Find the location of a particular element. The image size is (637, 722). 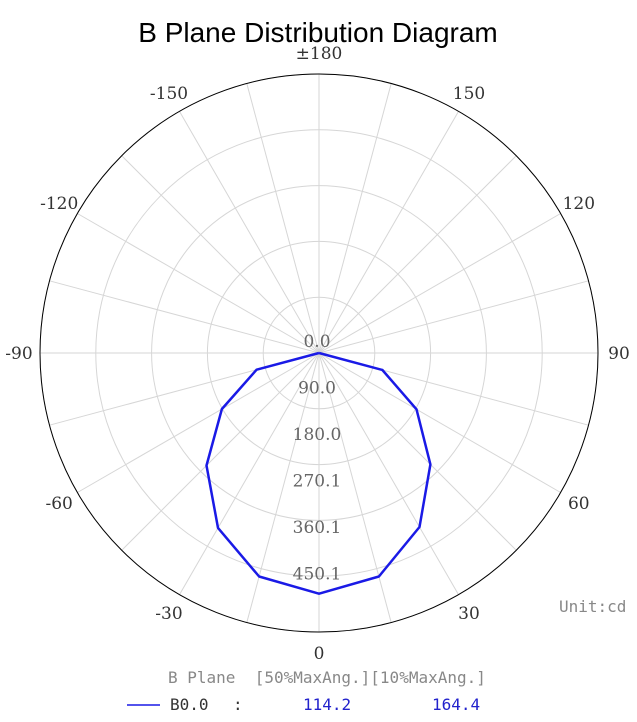

angle-label: -150 is located at coordinates (169, 94).